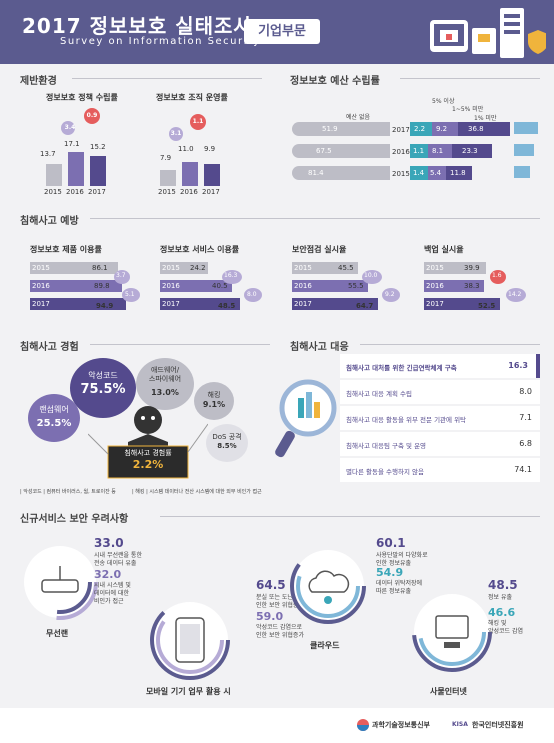 Image resolution: width=554 pixels, height=743 pixels. Describe the element at coordinates (325, 645) in the screenshot. I see `cloud-name: 클라우드` at that location.